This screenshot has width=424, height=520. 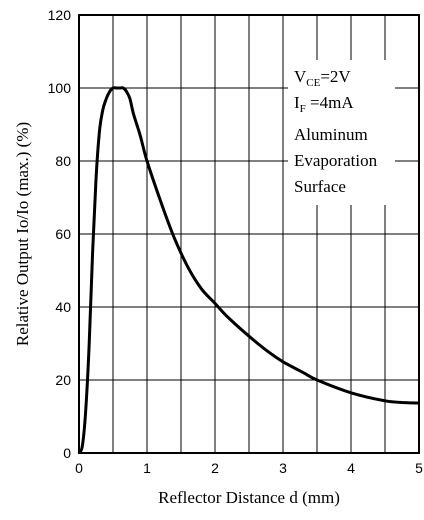 What do you see at coordinates (283, 468) in the screenshot?
I see `x-tick-label: 3` at bounding box center [283, 468].